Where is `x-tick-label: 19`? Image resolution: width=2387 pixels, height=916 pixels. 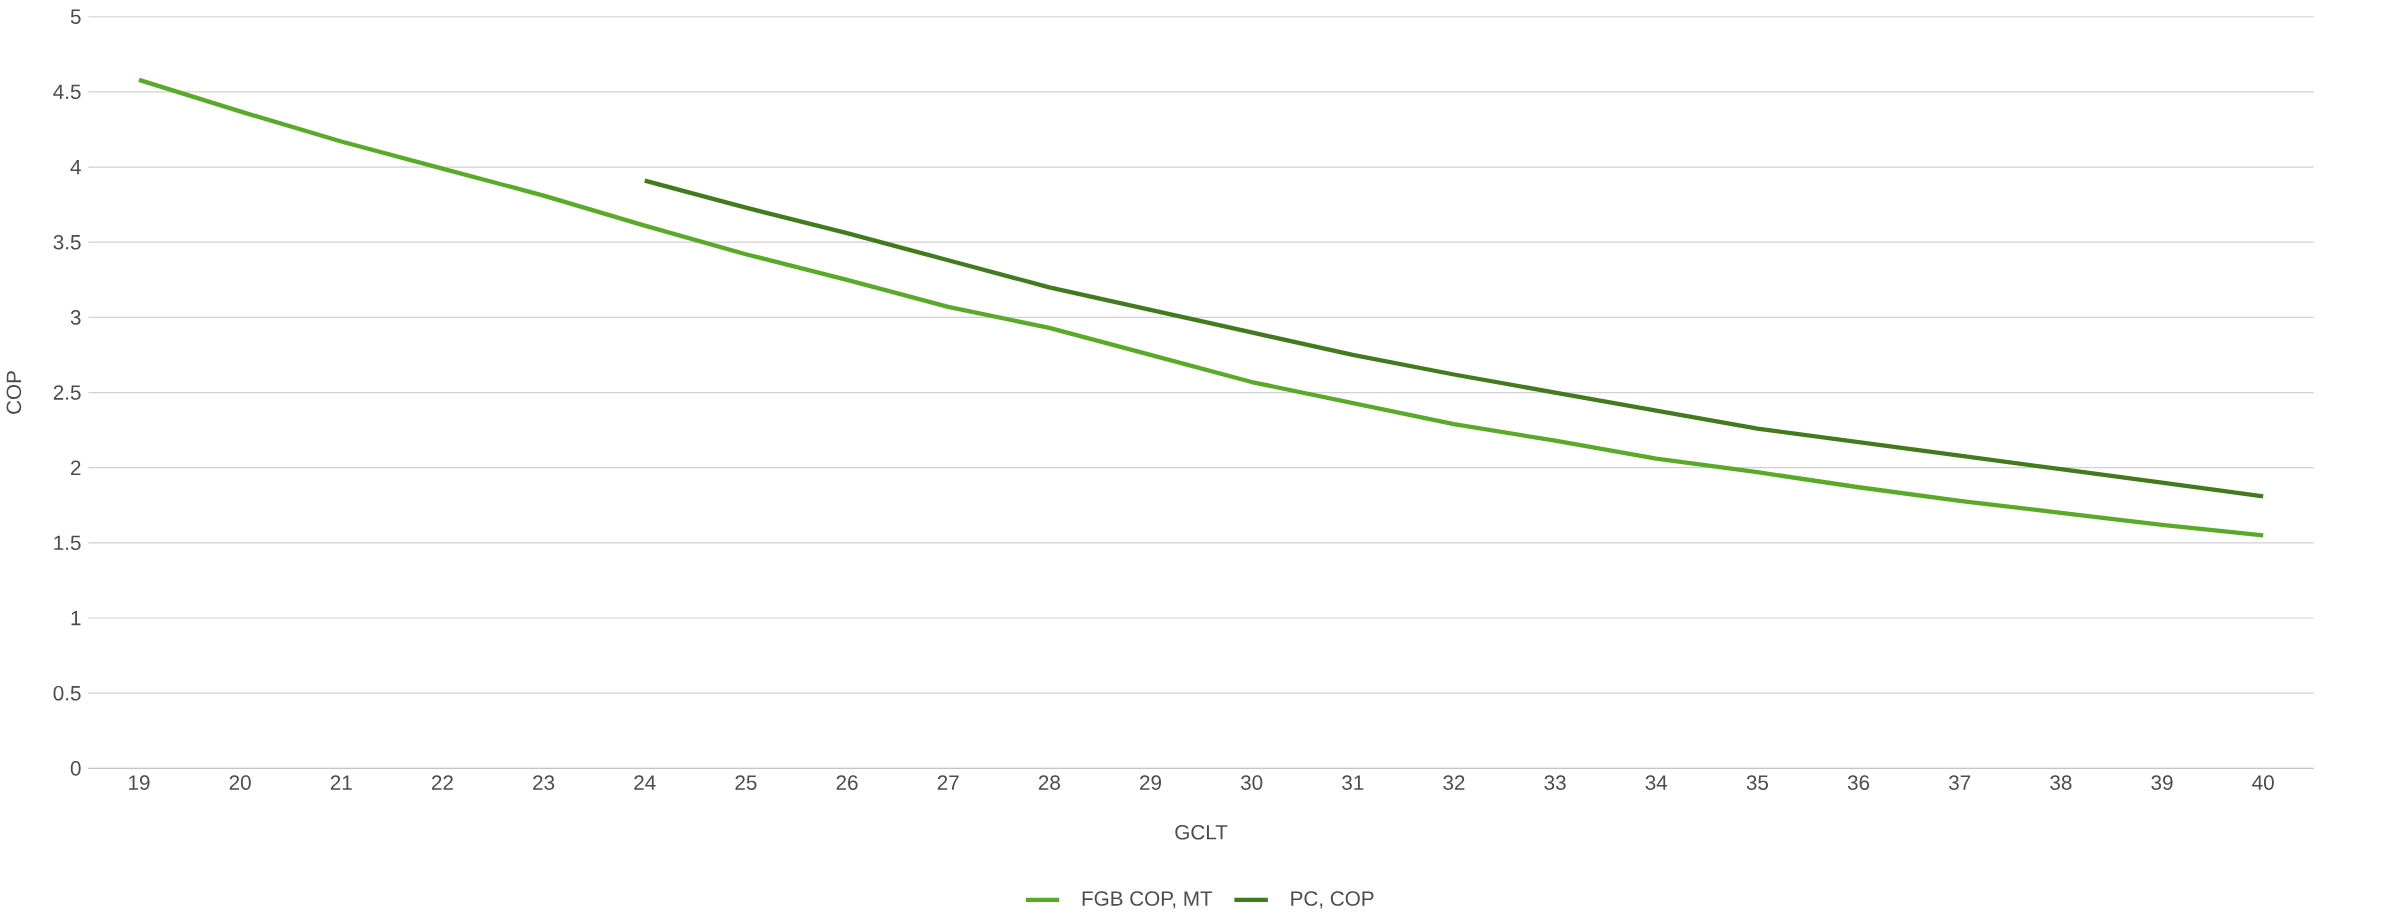
x-tick-label: 19 is located at coordinates (139, 782).